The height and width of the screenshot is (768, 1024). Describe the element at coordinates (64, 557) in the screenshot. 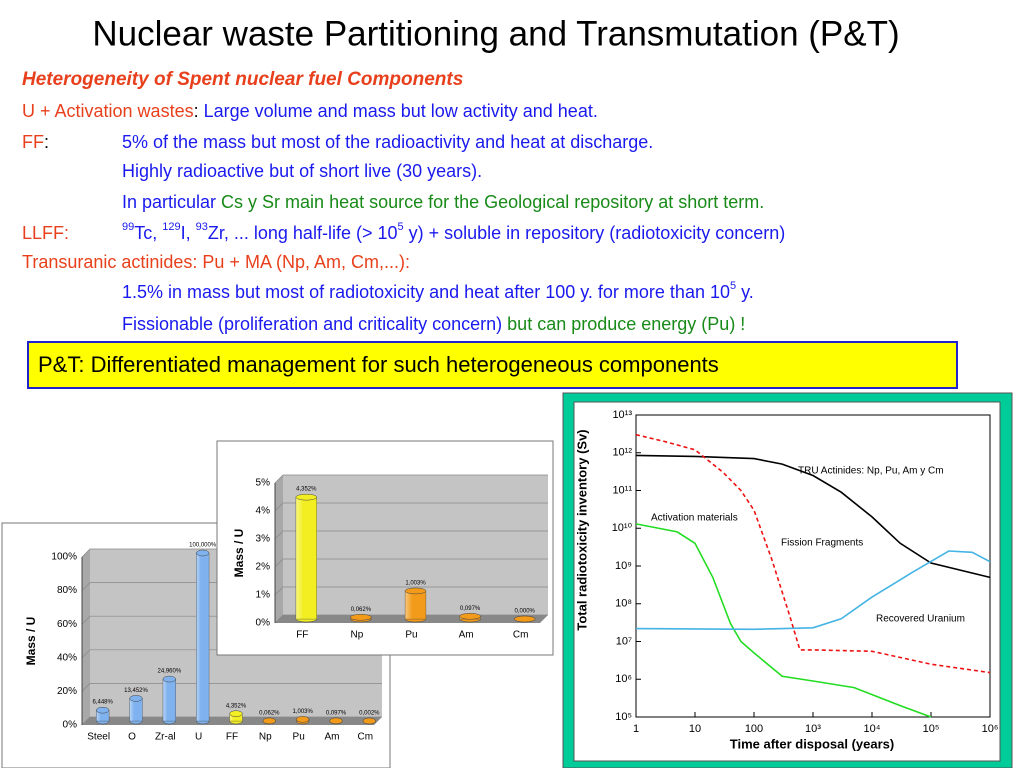

I see `y-tick-label: 100%` at that location.